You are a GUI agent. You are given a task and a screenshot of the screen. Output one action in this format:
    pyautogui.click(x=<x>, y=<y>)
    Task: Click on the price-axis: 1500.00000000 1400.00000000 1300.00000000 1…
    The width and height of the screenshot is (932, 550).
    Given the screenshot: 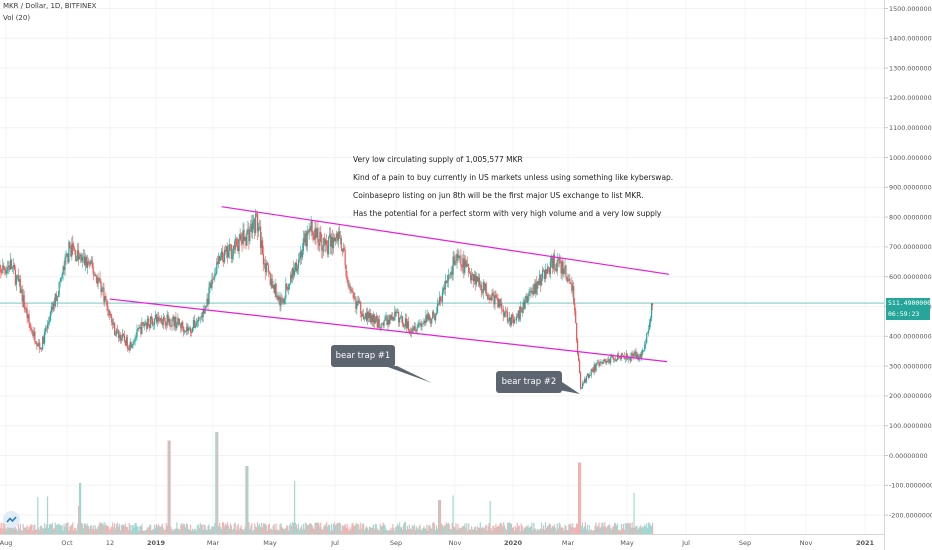 What is the action you would take?
    pyautogui.click(x=908, y=262)
    